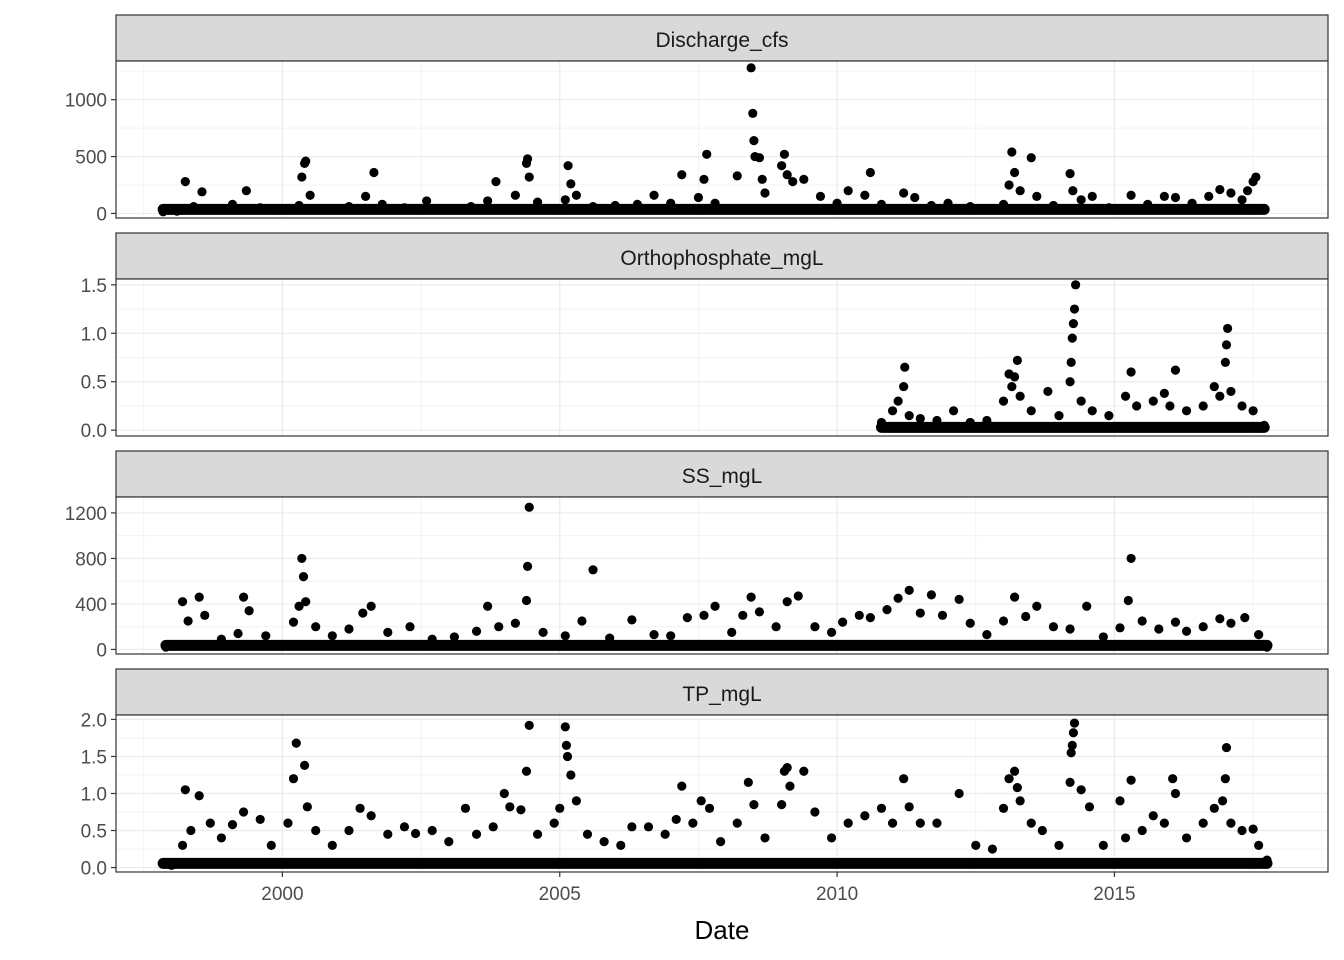  What do you see at coordinates (94, 720) in the screenshot?
I see `y-tick-label: 2.0` at bounding box center [94, 720].